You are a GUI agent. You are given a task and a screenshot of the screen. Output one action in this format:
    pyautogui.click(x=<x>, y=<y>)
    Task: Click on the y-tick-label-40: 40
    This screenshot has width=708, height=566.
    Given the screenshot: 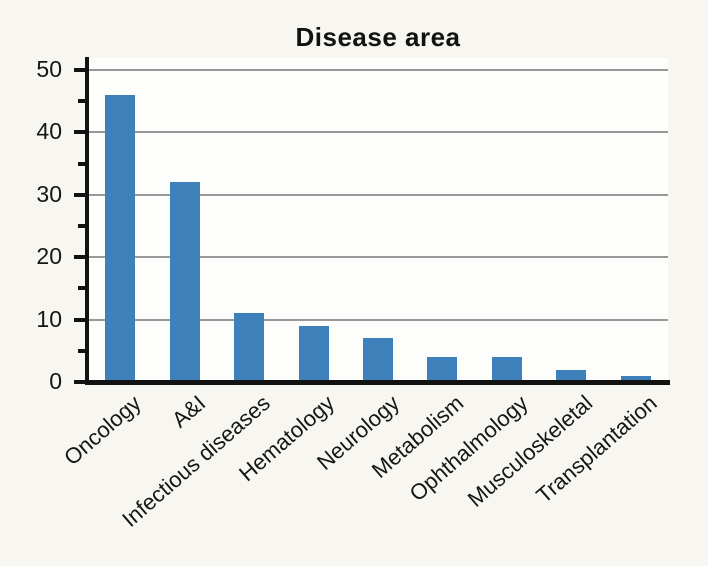 What is the action you would take?
    pyautogui.click(x=49, y=131)
    